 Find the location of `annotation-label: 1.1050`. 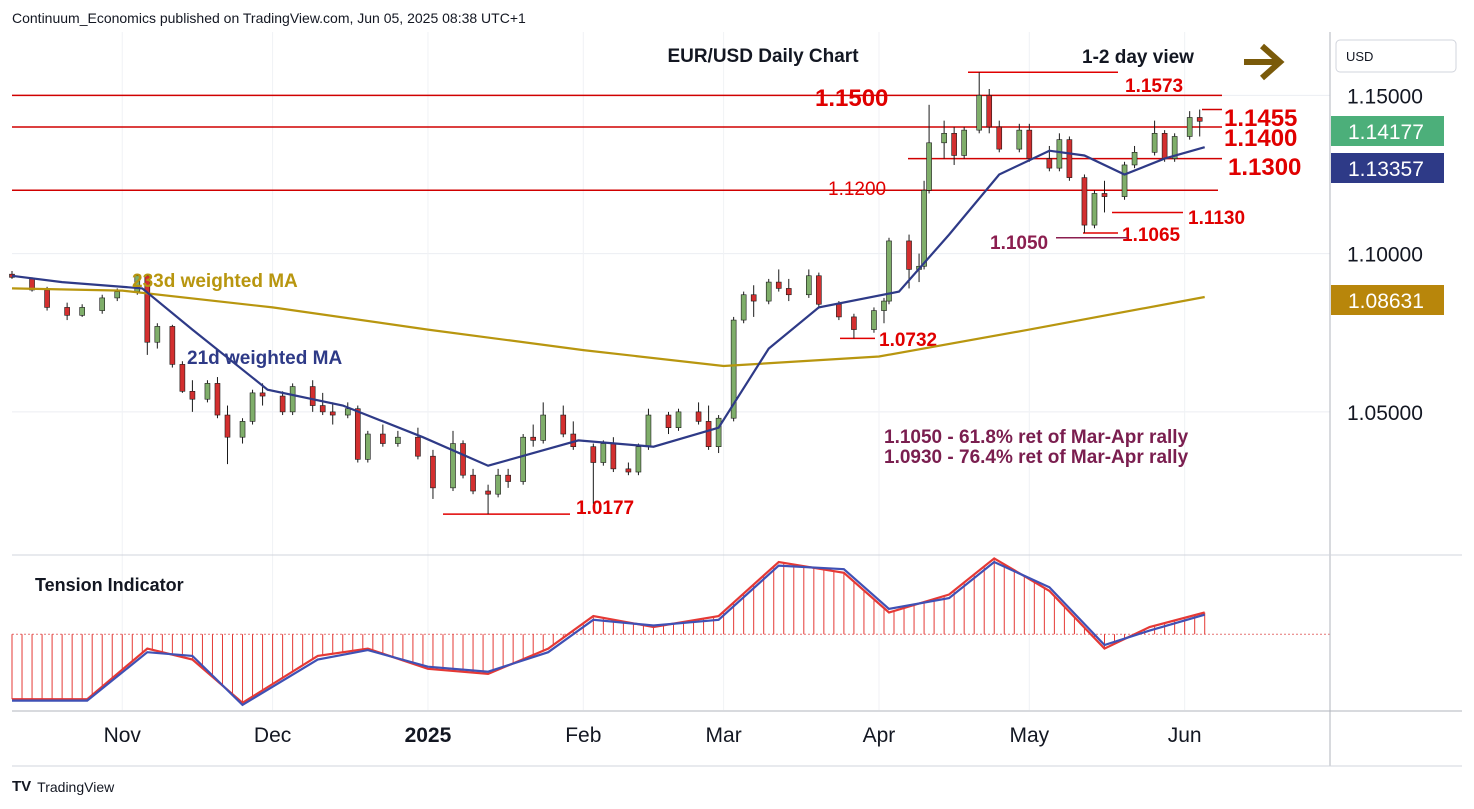

annotation-label: 1.1050 is located at coordinates (1019, 243).